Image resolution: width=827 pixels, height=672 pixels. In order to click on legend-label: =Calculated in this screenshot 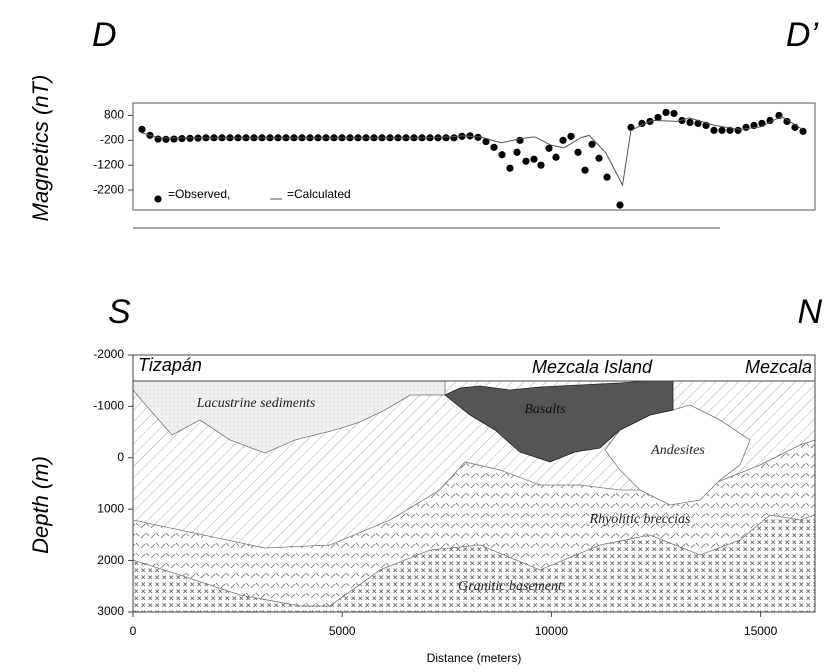, I will do `click(319, 194)`.